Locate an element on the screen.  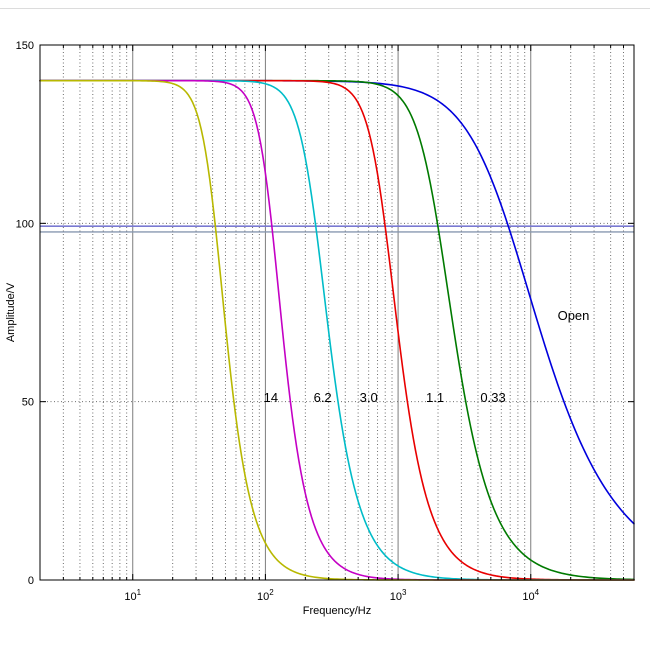
annotation-14: 14 is located at coordinates (271, 397).